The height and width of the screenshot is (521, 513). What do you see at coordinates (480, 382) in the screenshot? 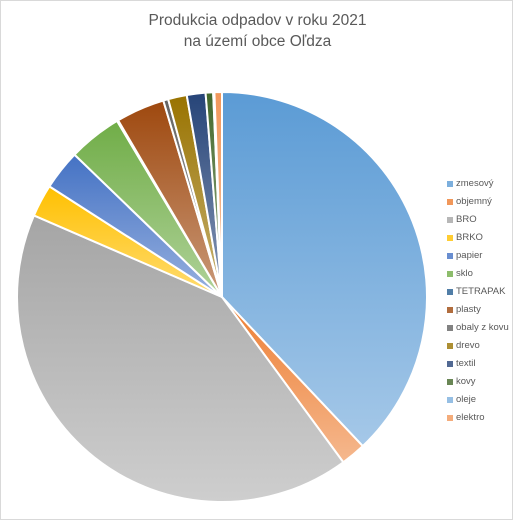
I see `legend-item: kovy` at bounding box center [480, 382].